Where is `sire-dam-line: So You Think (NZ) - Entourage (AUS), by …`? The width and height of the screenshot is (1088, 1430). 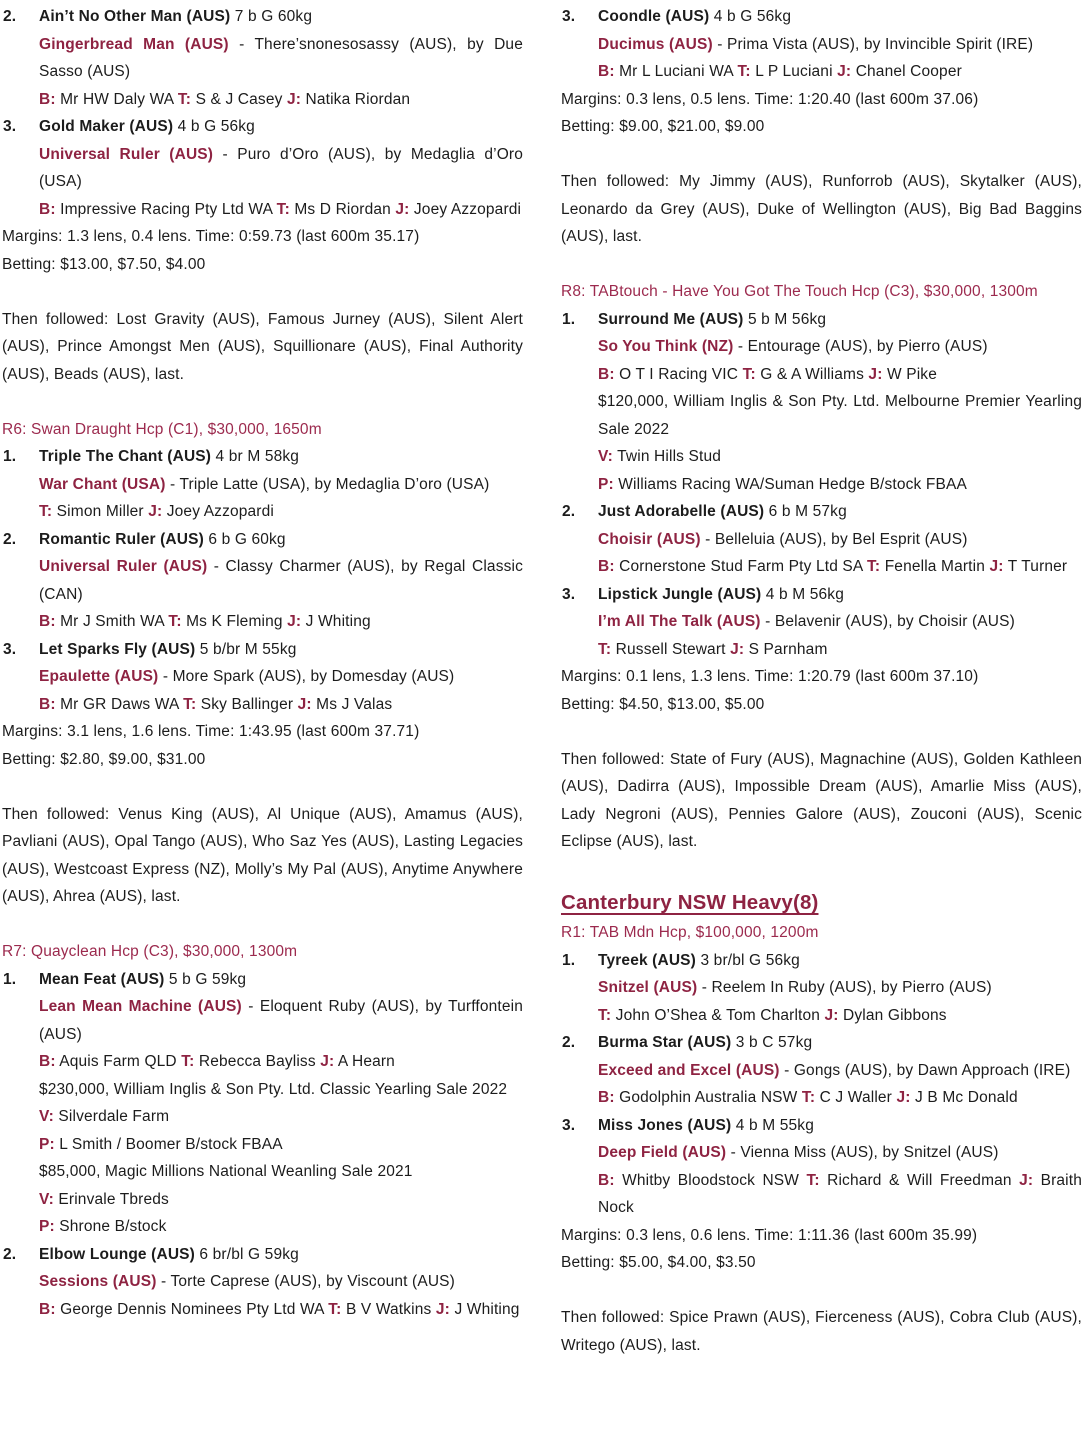
sire-dam-line: So You Think (NZ) - Entourage (AUS), by … is located at coordinates (821, 347).